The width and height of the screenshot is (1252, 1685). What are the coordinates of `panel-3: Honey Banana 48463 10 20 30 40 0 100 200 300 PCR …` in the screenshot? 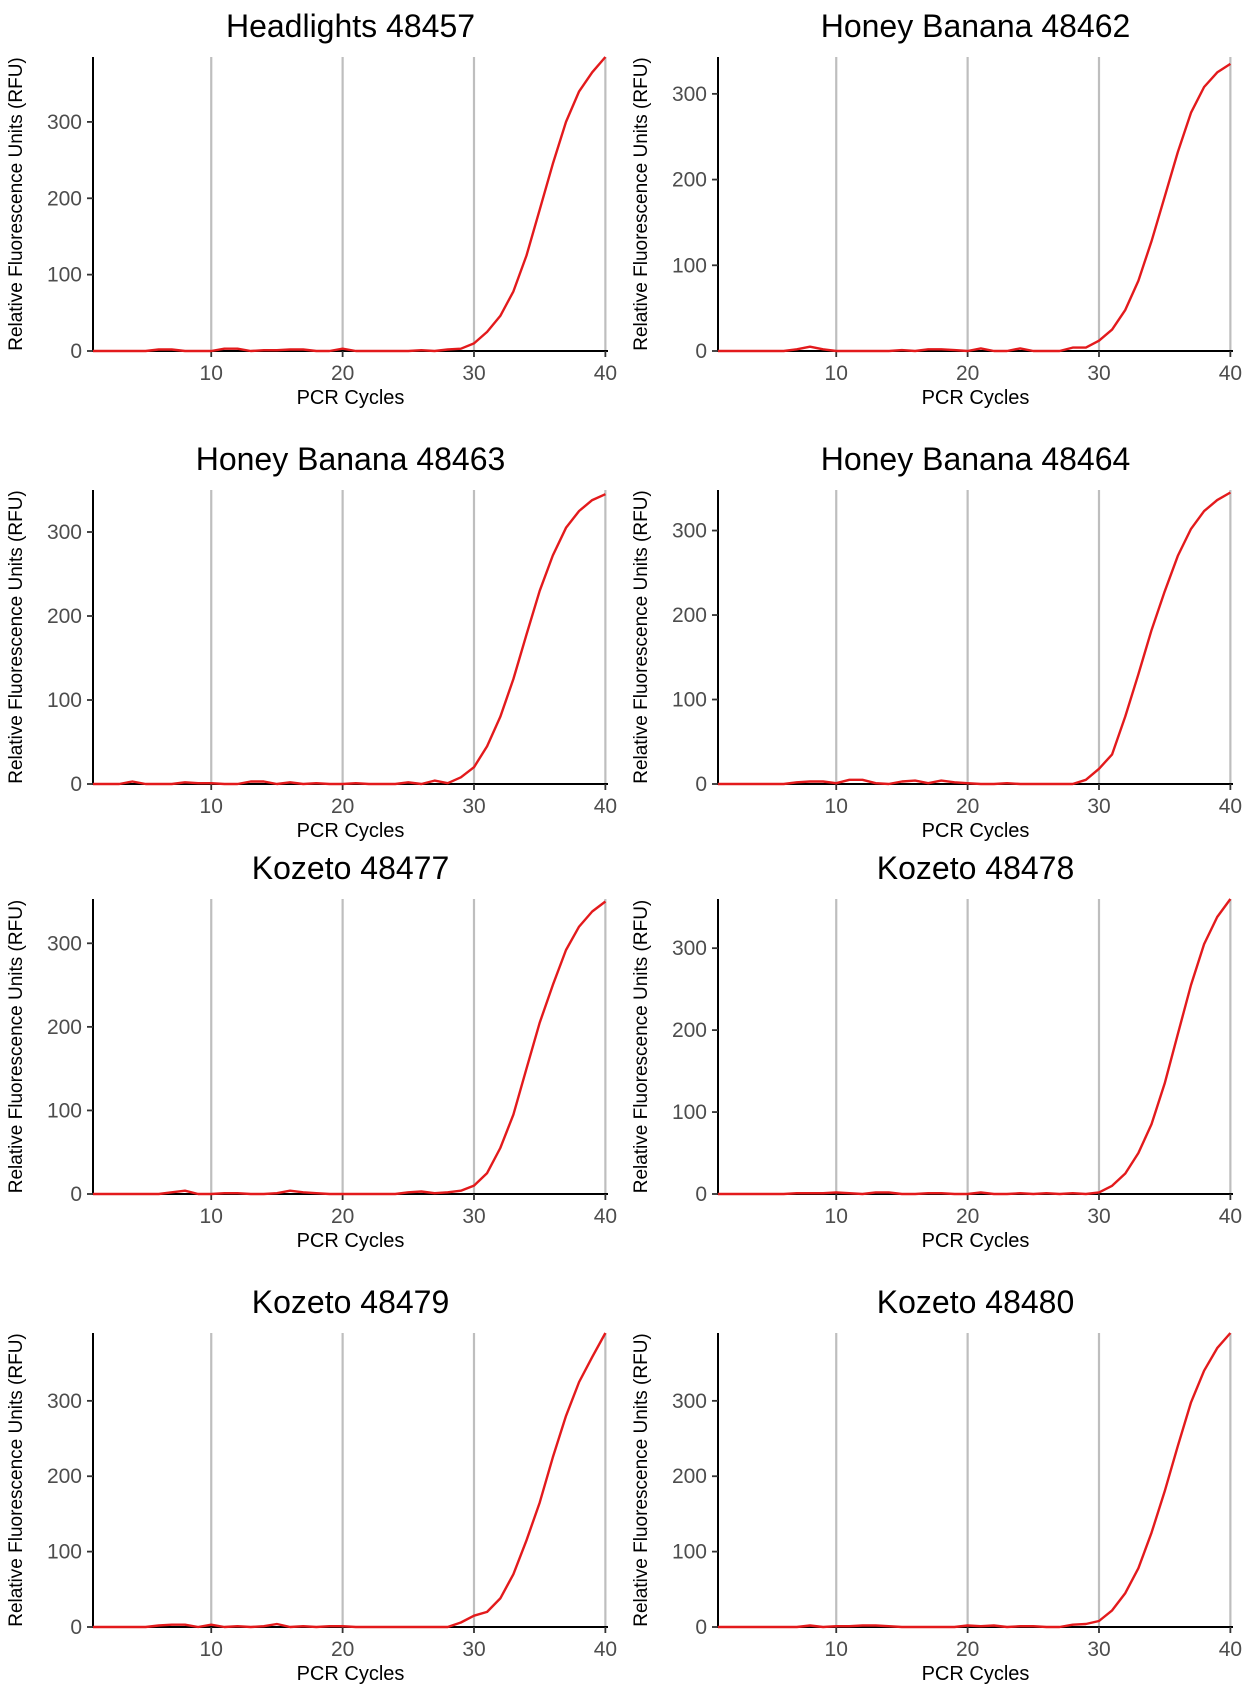 It's located at (311, 641).